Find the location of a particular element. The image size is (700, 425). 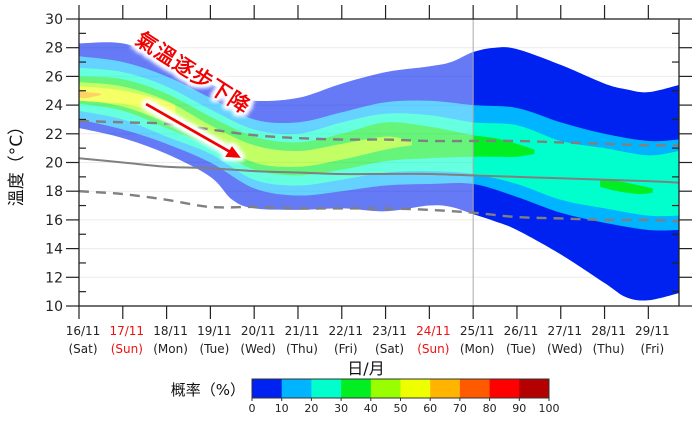

colorbar-tick-label: 0 is located at coordinates (252, 408).